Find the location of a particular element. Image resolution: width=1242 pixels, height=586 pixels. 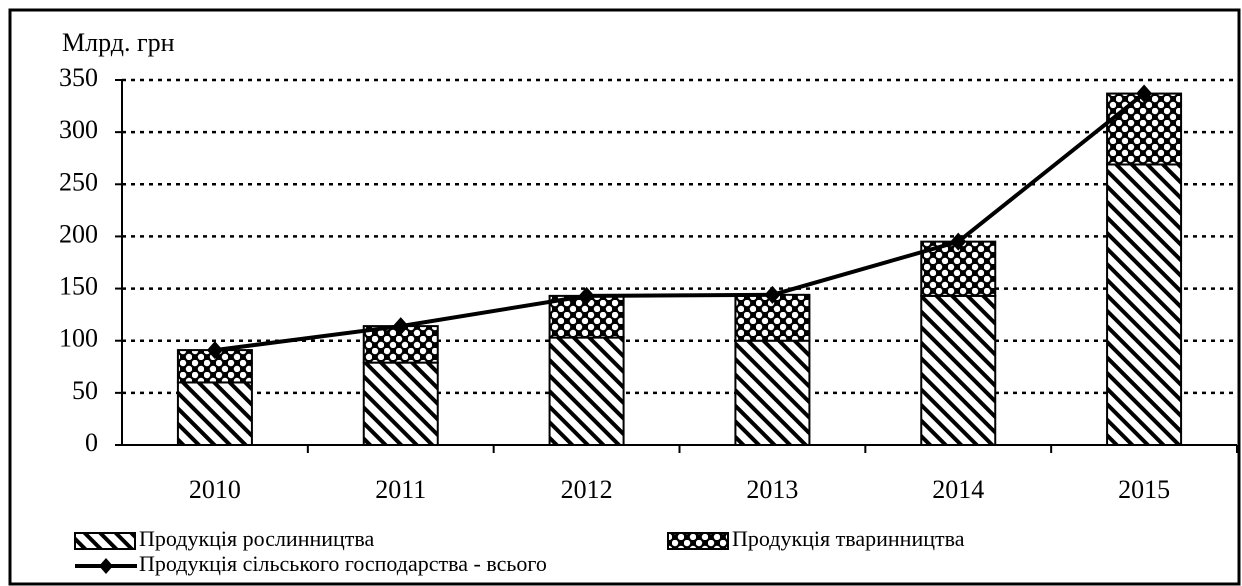

x-tick-label: 2010 is located at coordinates (215, 489).